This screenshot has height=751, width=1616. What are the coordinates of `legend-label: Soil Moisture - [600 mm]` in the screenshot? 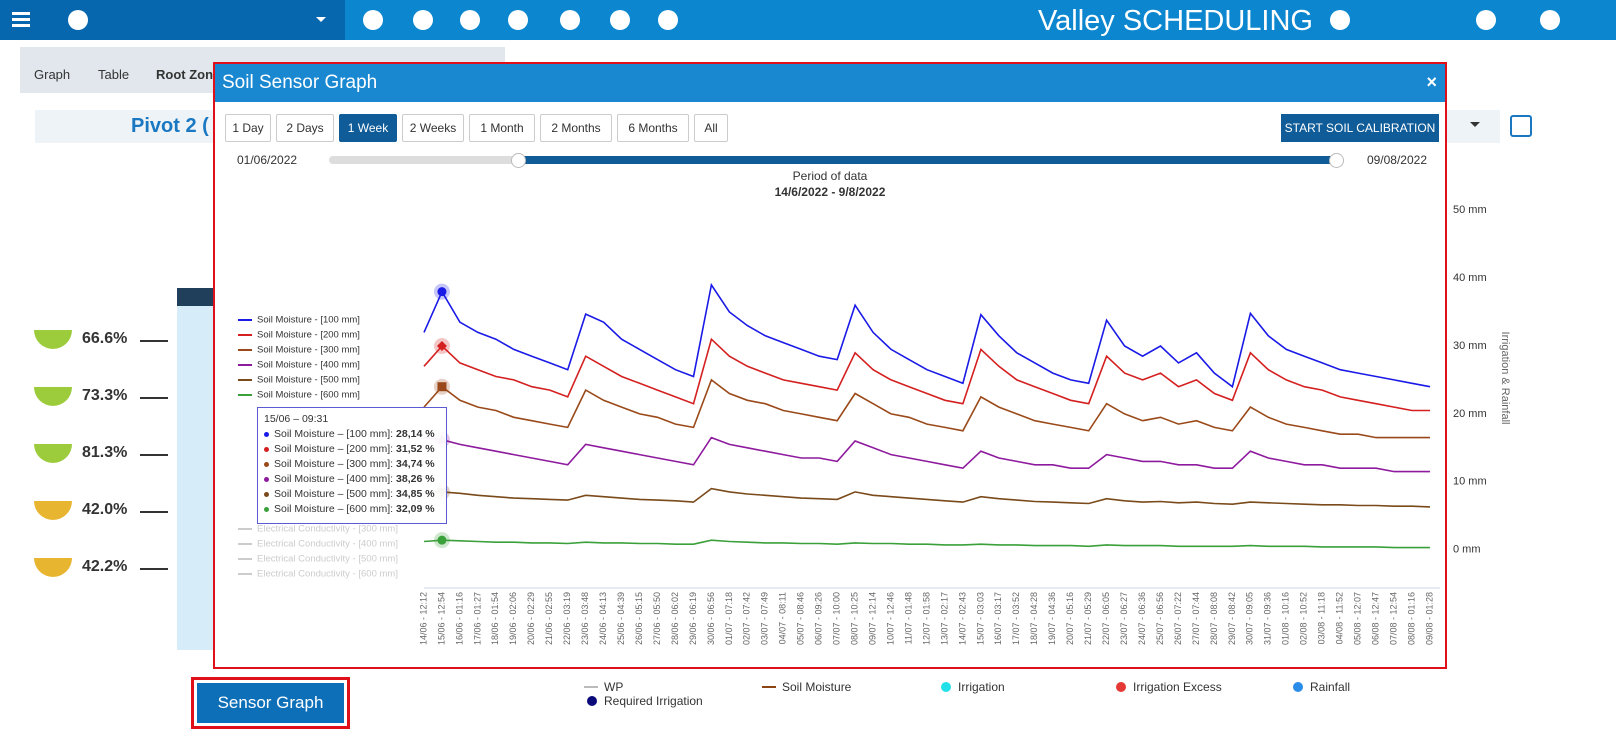 It's located at (308, 395).